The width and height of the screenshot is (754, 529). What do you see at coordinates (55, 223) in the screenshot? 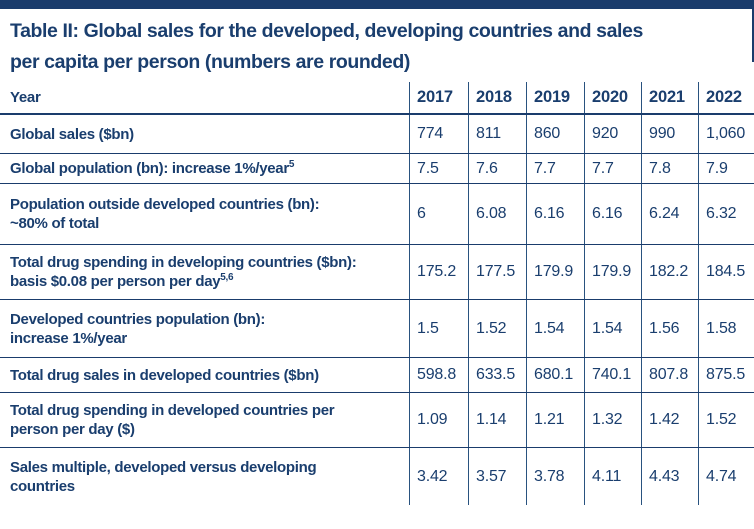
I see `row-label-text: ~80% of total` at bounding box center [55, 223].